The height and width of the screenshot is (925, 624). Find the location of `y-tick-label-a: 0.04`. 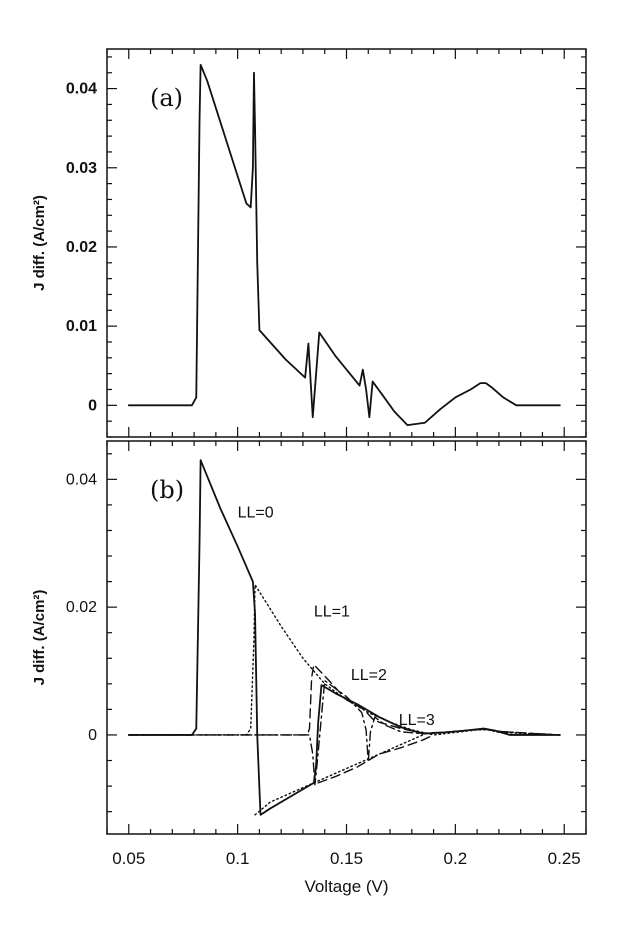

y-tick-label-a: 0.04 is located at coordinates (81, 89).